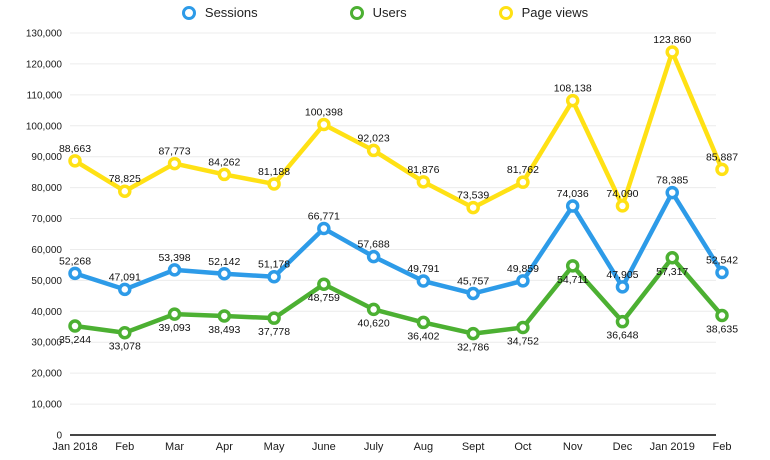  Describe the element at coordinates (224, 262) in the screenshot. I see `value-label-sessions-3: 52,142` at that location.